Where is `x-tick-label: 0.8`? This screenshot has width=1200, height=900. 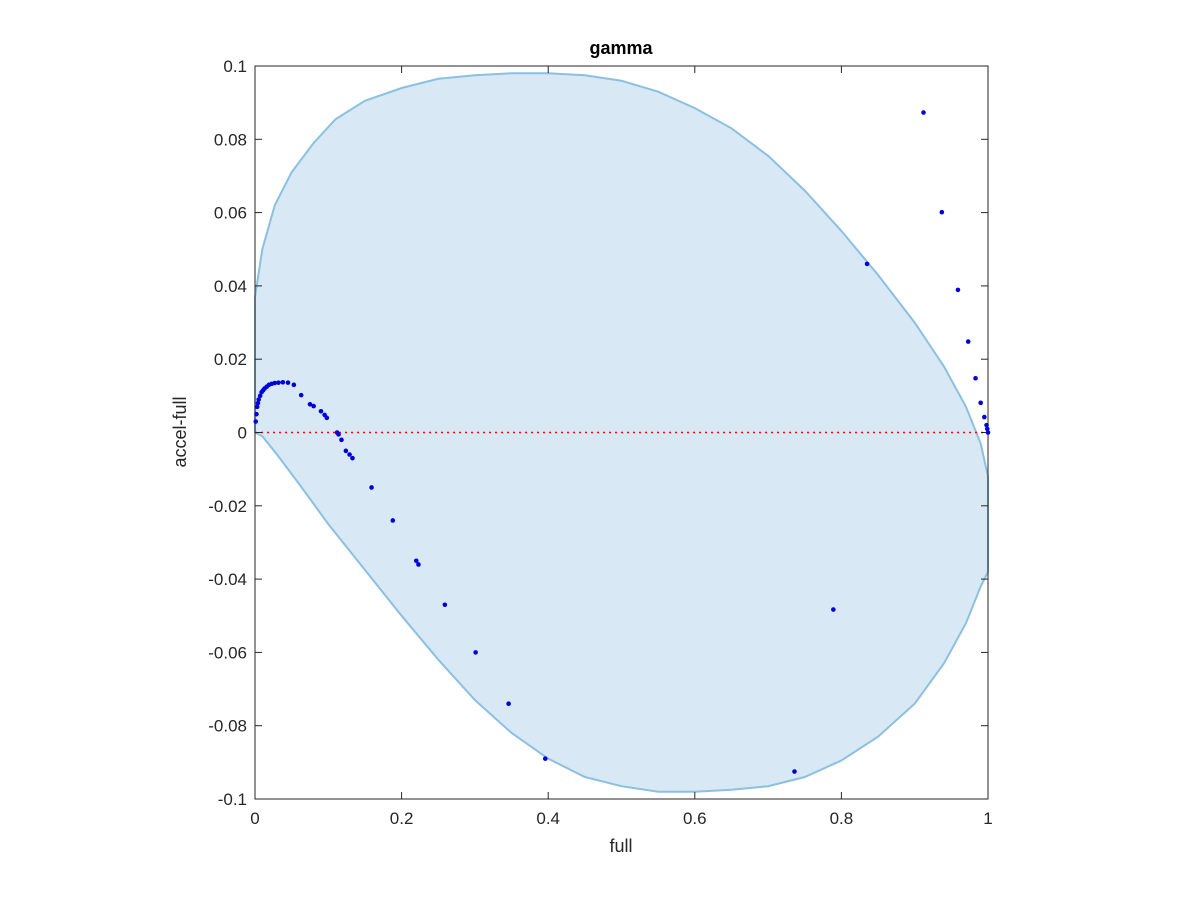
x-tick-label: 0.8 is located at coordinates (842, 818).